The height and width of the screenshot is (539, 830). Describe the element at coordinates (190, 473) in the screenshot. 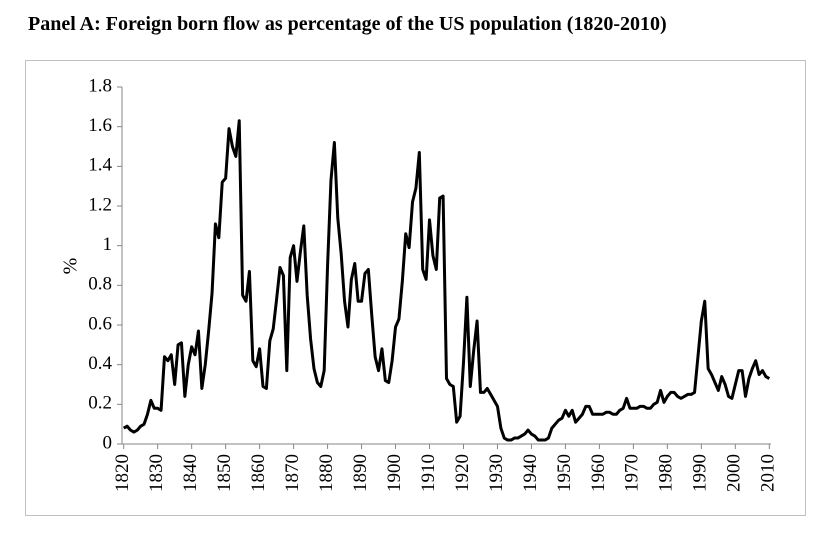

I see `x-tick-label: 1840` at that location.